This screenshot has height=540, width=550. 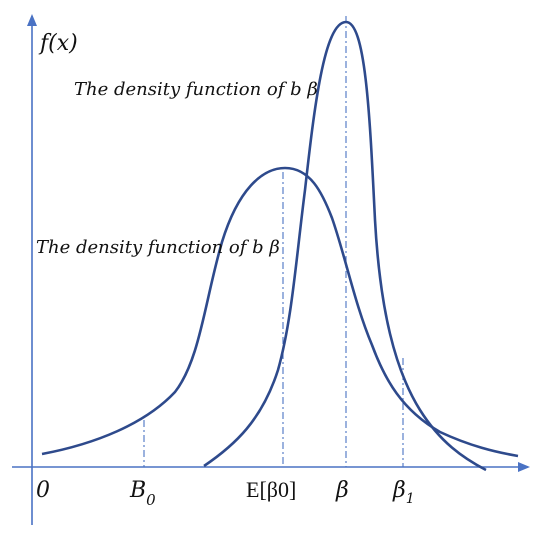 I want to click on origin-label: 0, so click(x=43, y=490).